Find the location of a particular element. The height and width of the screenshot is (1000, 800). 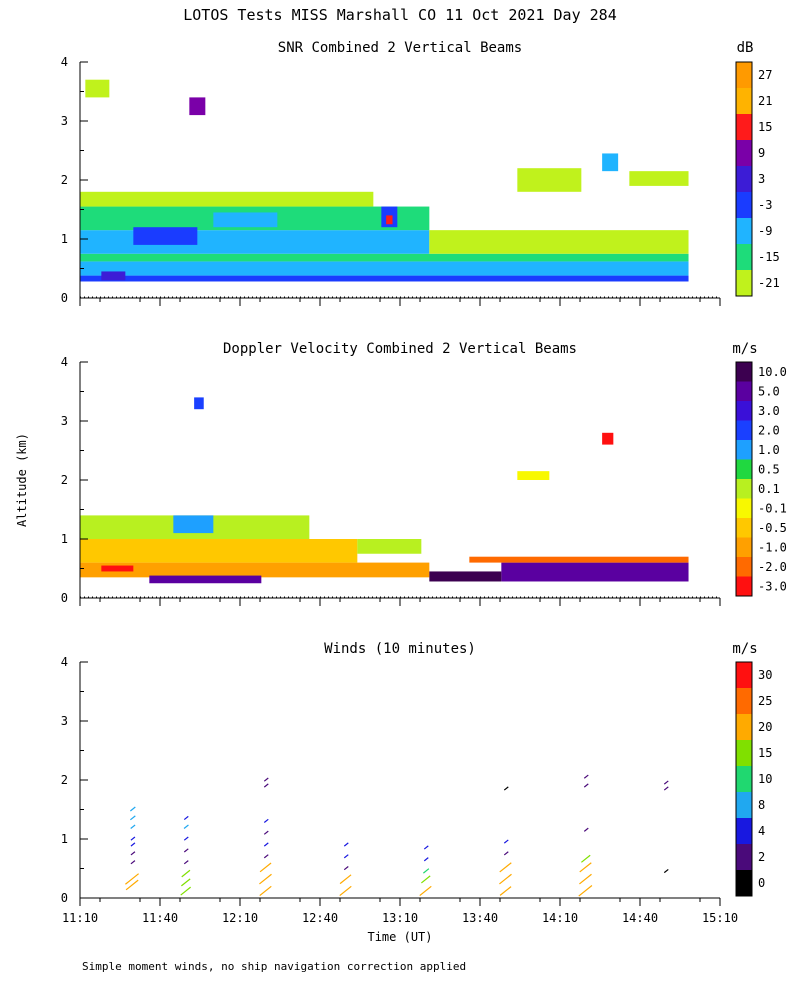

colorbar-label: 0.1 is located at coordinates (769, 489).